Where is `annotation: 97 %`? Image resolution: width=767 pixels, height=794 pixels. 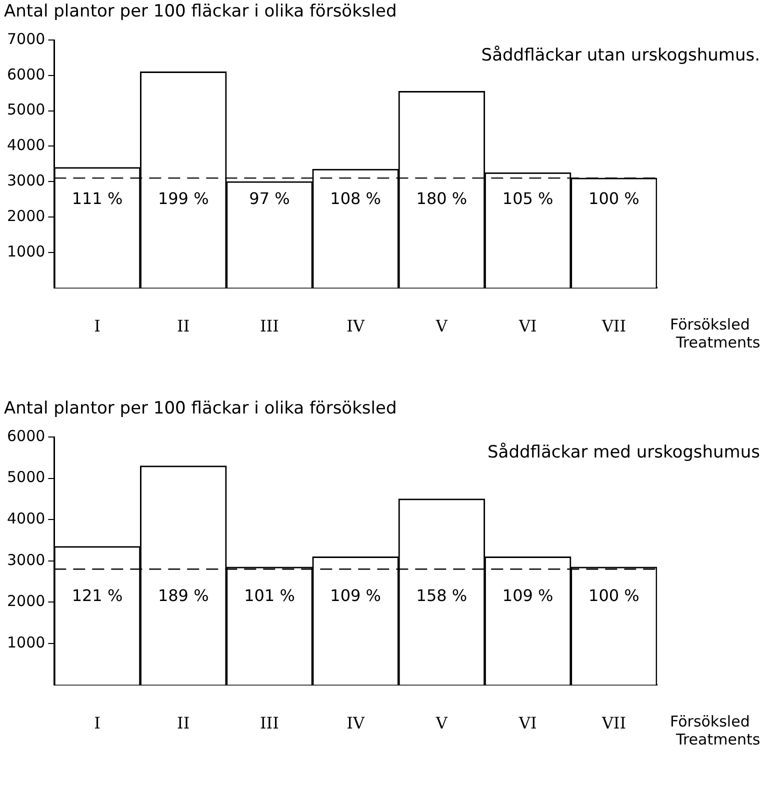 annotation: 97 % is located at coordinates (269, 198).